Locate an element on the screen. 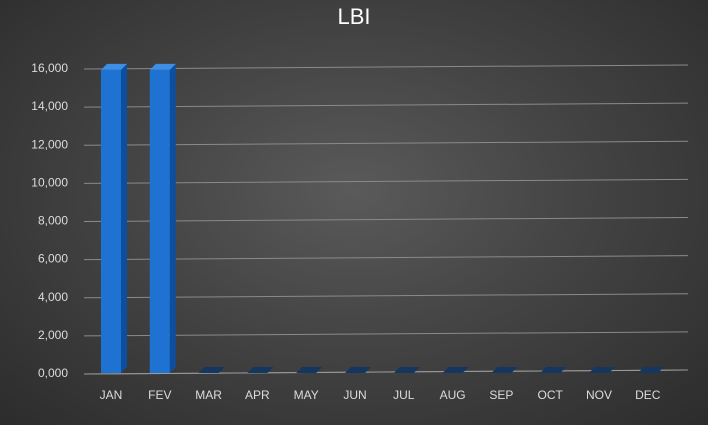 The image size is (708, 425). y-tick-label: 8,000 is located at coordinates (53, 221).